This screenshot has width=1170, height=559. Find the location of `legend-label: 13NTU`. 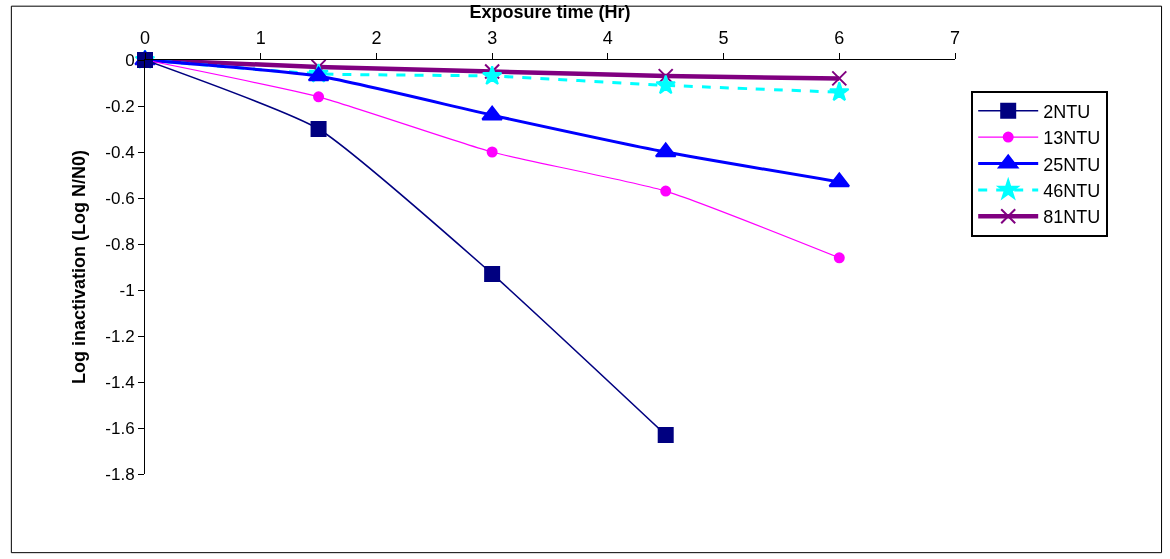

legend-label: 13NTU is located at coordinates (1072, 138).